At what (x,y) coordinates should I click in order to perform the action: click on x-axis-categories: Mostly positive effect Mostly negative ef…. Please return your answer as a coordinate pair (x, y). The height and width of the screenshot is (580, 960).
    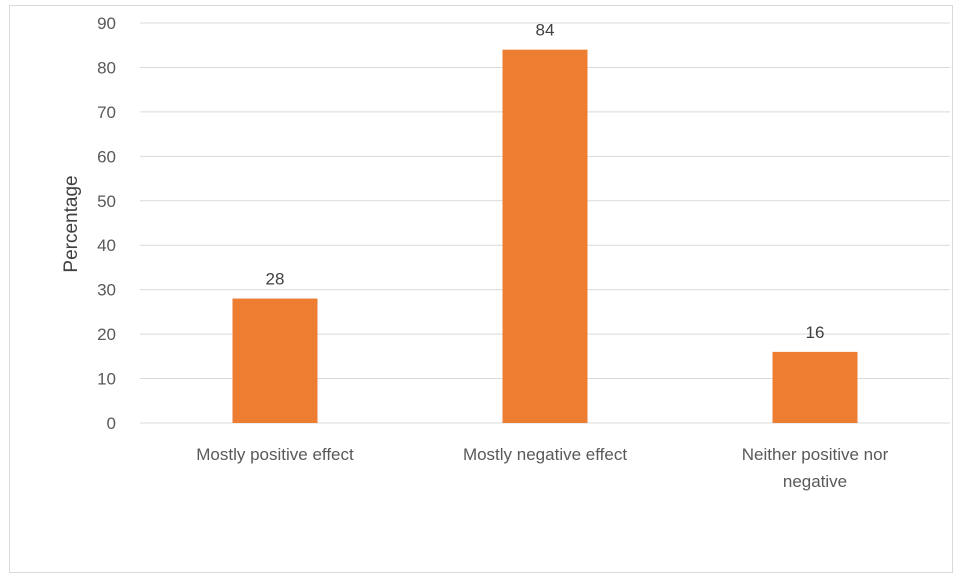
    Looking at the image, I should click on (542, 468).